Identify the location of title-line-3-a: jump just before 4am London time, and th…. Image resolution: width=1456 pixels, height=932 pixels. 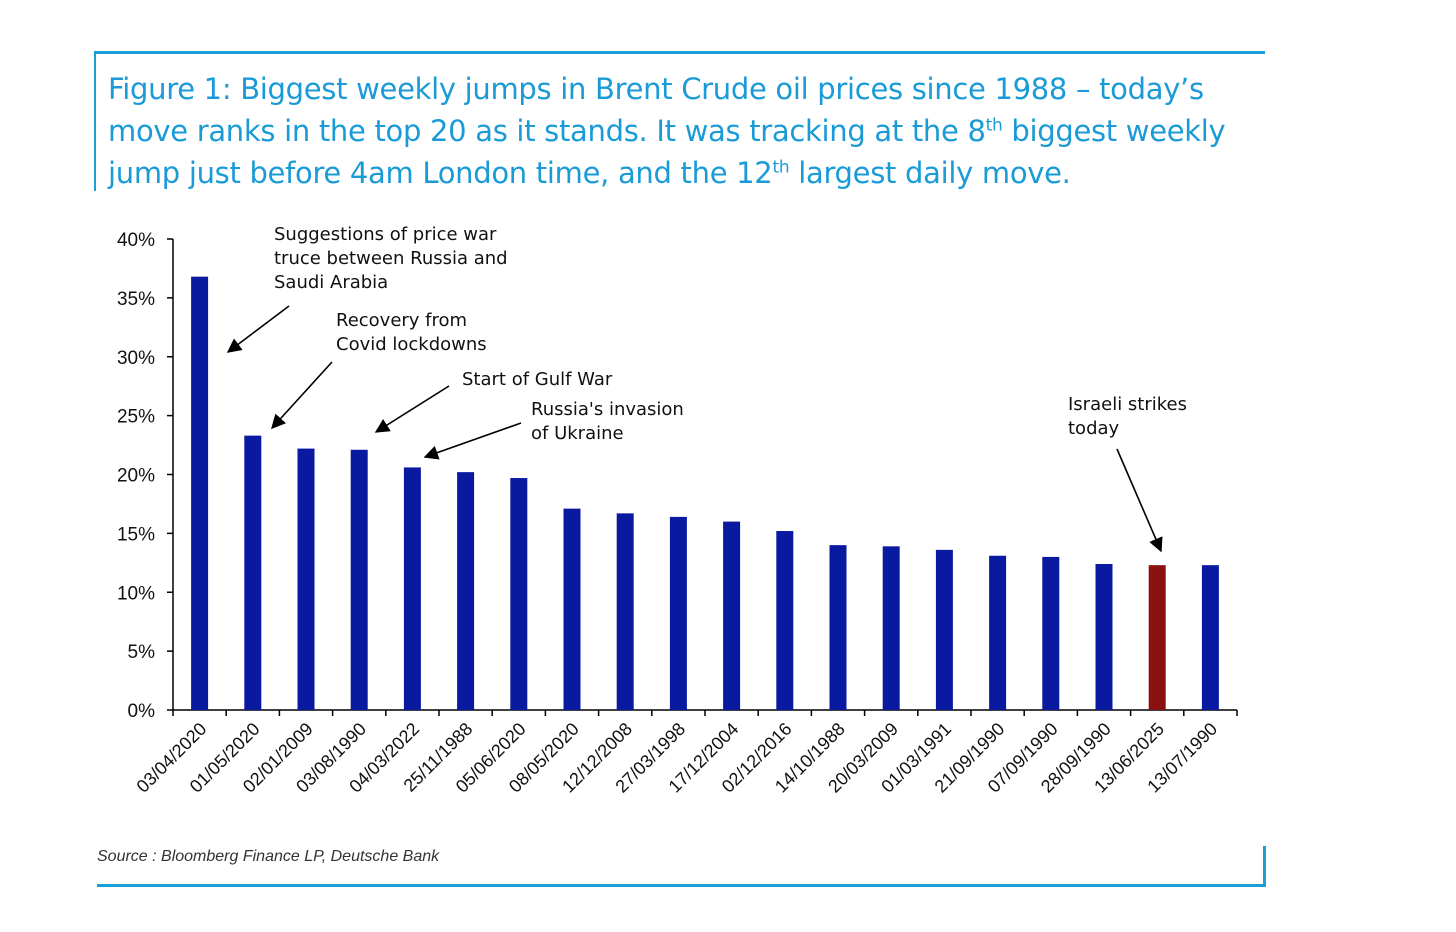
(440, 173).